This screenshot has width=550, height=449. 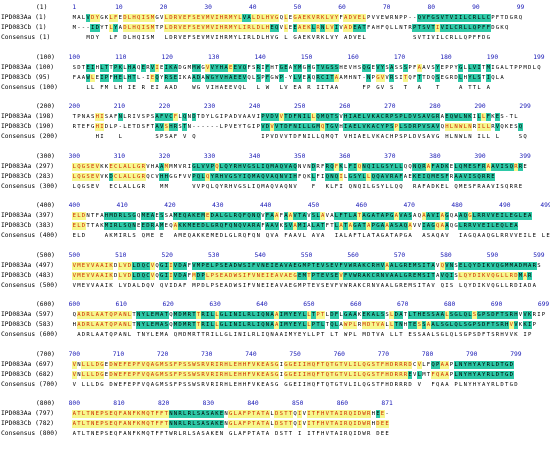 What do you see at coordinates (295, 354) in the screenshot?
I see `ruler-tick: 750` at bounding box center [295, 354].